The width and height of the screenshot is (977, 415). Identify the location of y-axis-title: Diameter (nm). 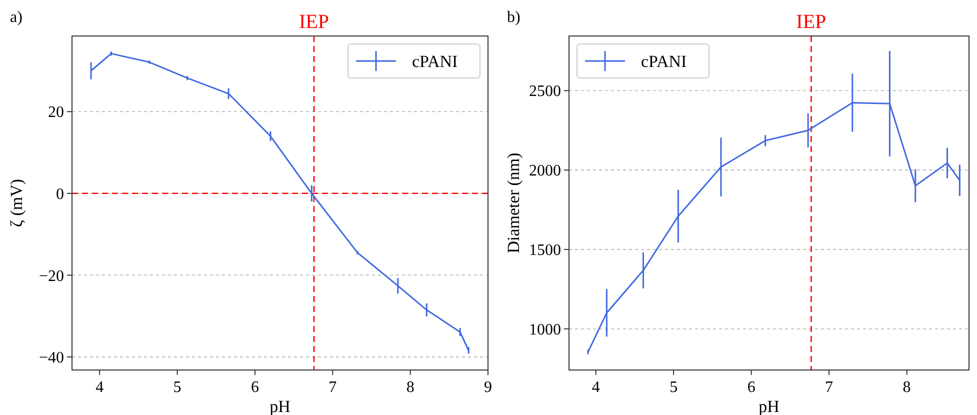
(513, 203).